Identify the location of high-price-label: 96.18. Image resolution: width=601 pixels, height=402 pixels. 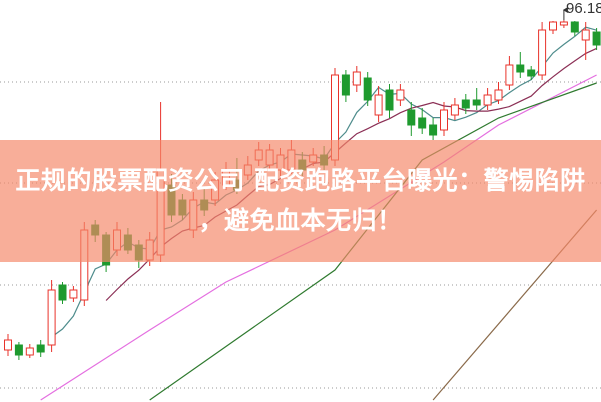
(583, 8).